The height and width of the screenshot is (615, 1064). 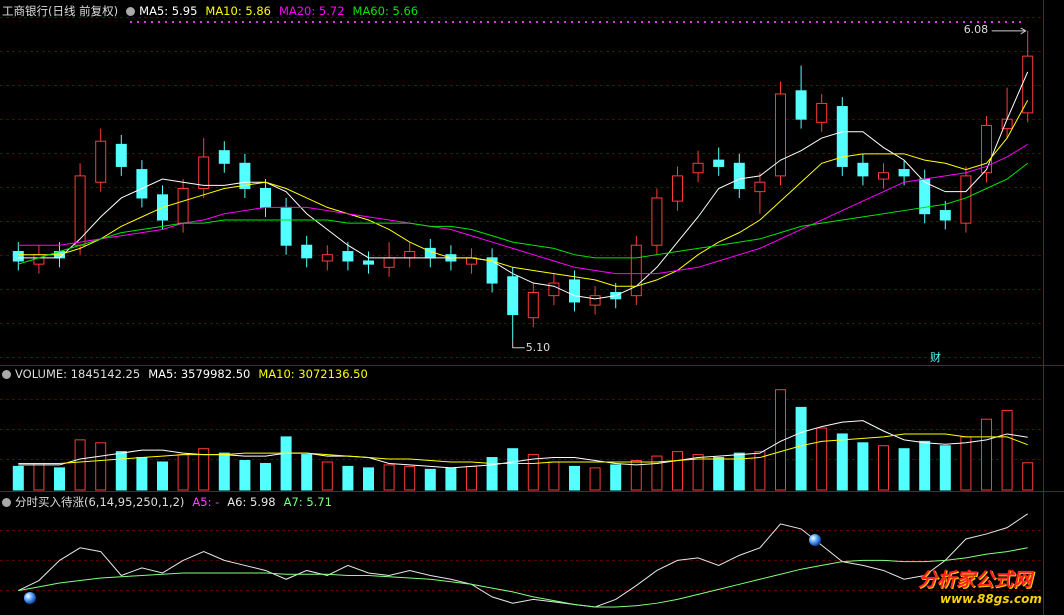 What do you see at coordinates (78, 374) in the screenshot?
I see `volume-label: VOLUME: 1845142.25` at bounding box center [78, 374].